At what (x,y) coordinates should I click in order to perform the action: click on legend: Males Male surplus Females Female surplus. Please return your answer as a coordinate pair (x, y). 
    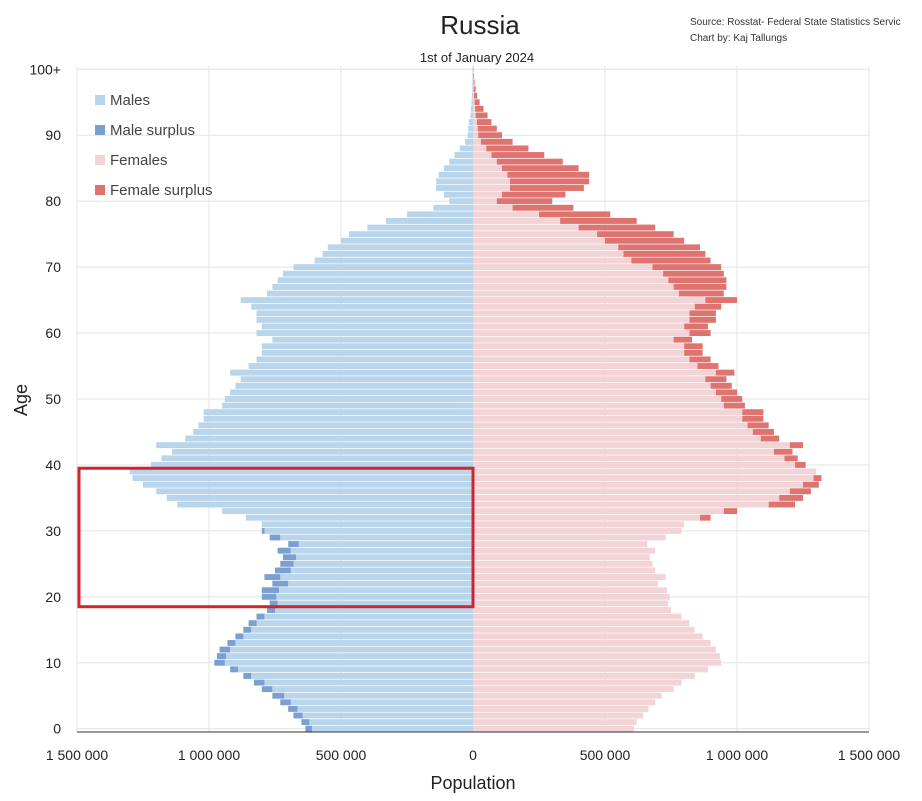
    Looking at the image, I should click on (154, 145).